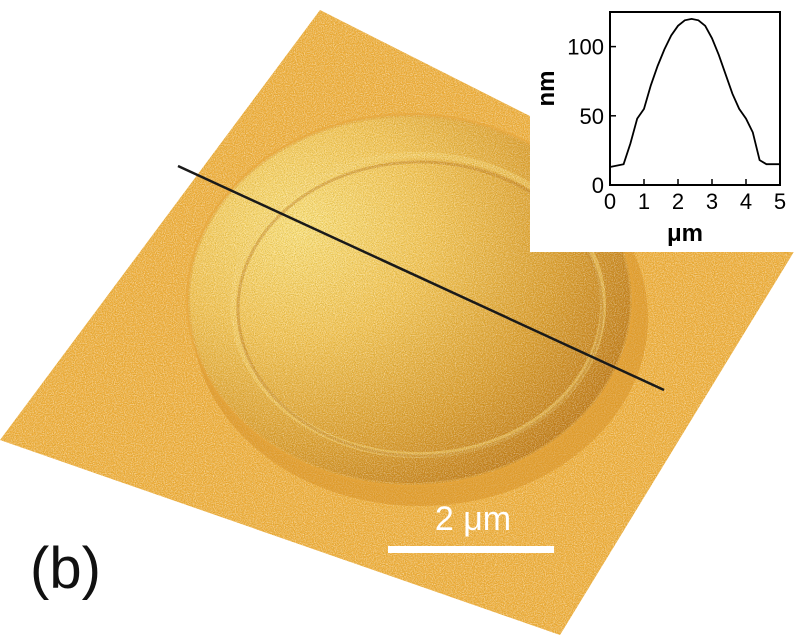 This screenshot has width=795, height=635. What do you see at coordinates (610, 201) in the screenshot?
I see `x-tick-label: 0` at bounding box center [610, 201].